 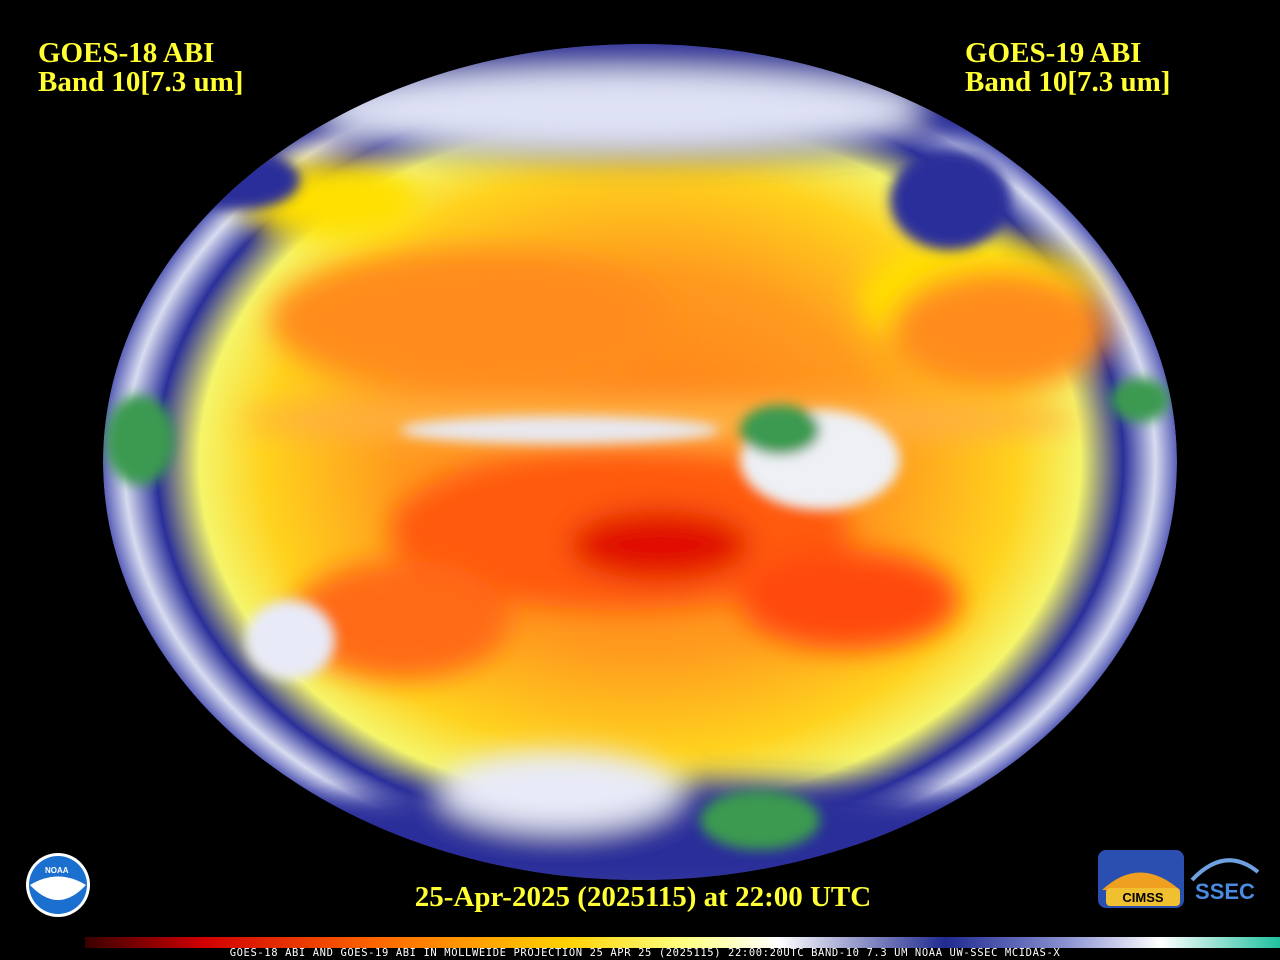 I want to click on noaa-text: NOAA, so click(x=57, y=870).